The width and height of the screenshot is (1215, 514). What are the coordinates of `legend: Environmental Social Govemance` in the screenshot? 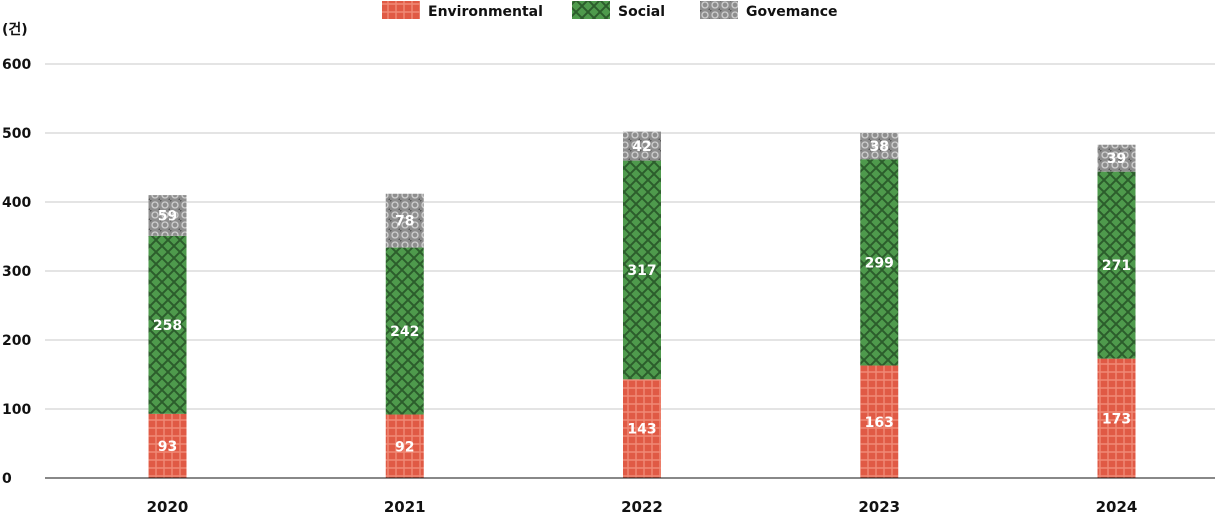 It's located at (610, 10).